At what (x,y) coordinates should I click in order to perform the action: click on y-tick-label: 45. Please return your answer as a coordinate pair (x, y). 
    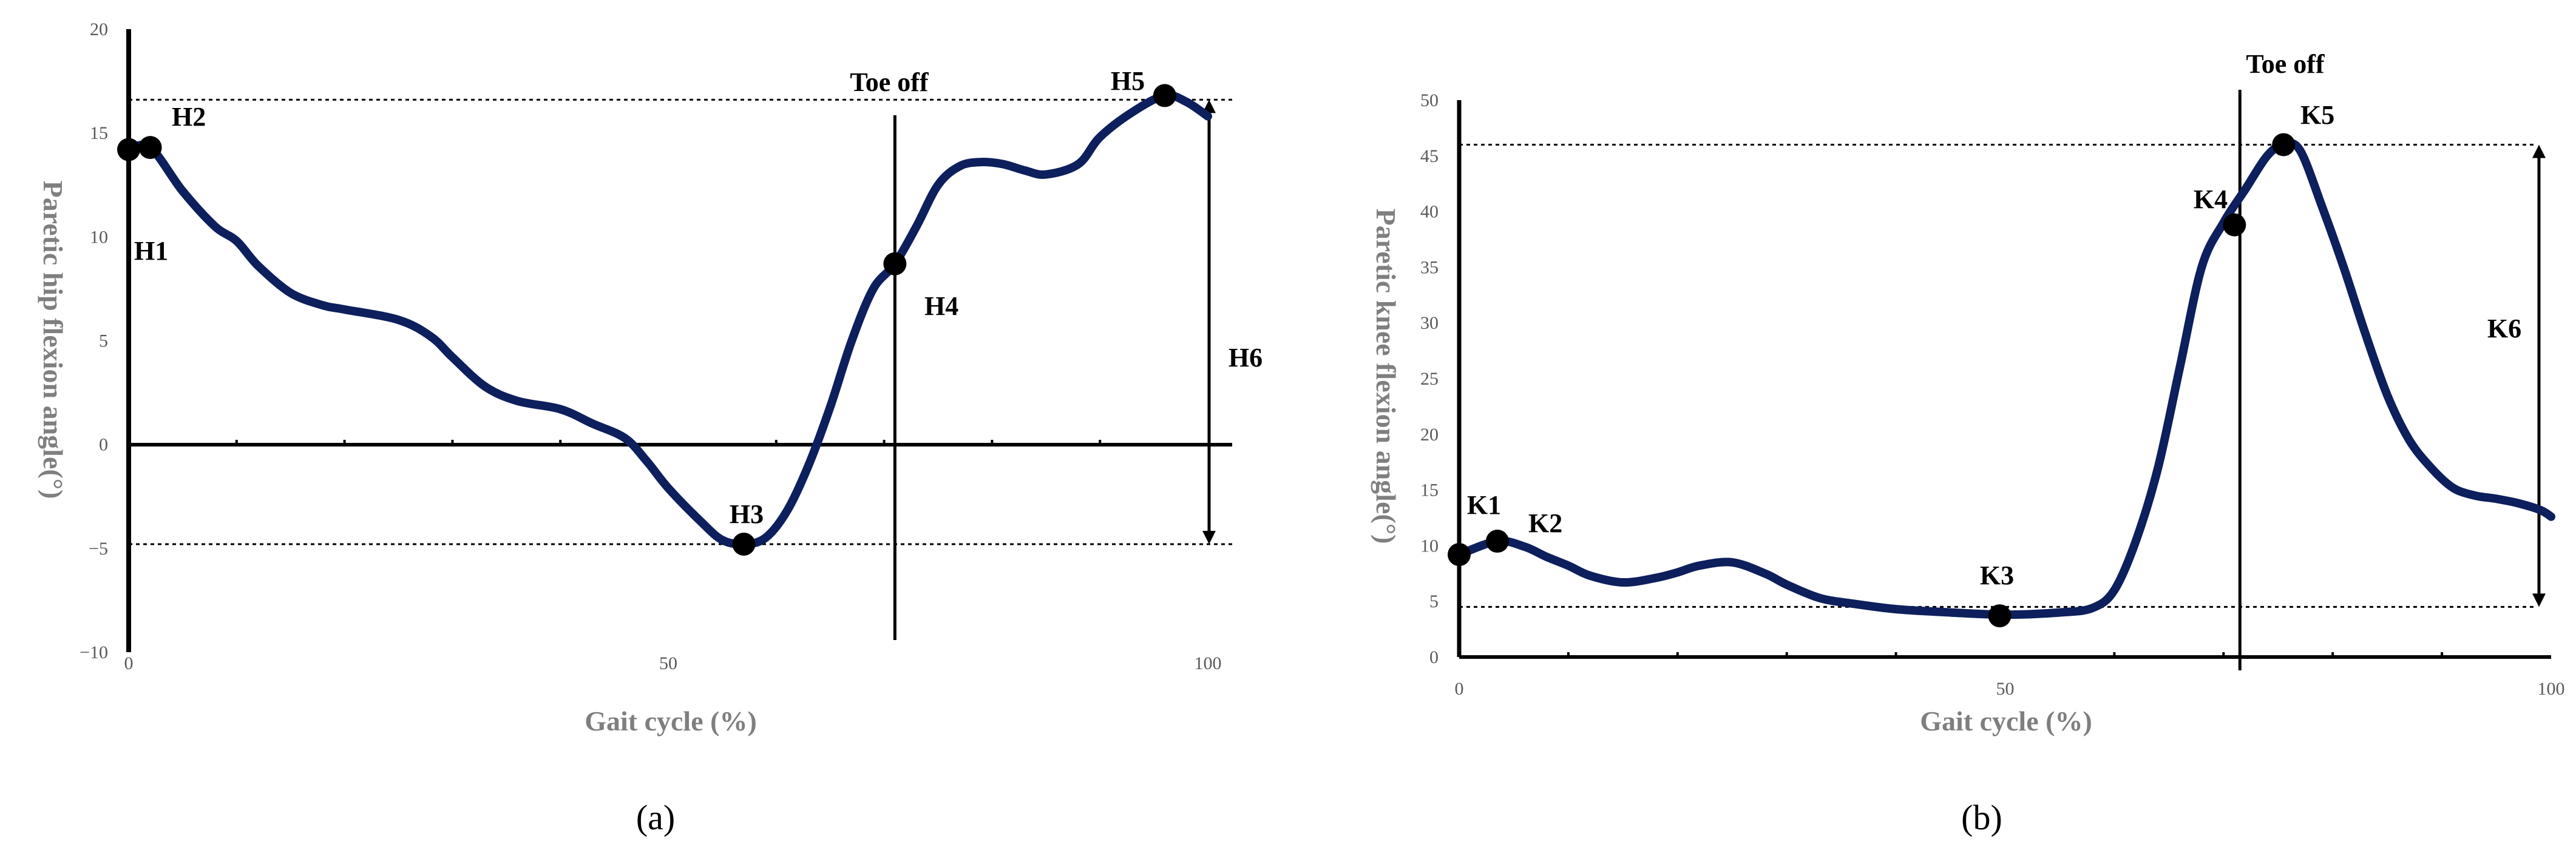
    Looking at the image, I should click on (1430, 156).